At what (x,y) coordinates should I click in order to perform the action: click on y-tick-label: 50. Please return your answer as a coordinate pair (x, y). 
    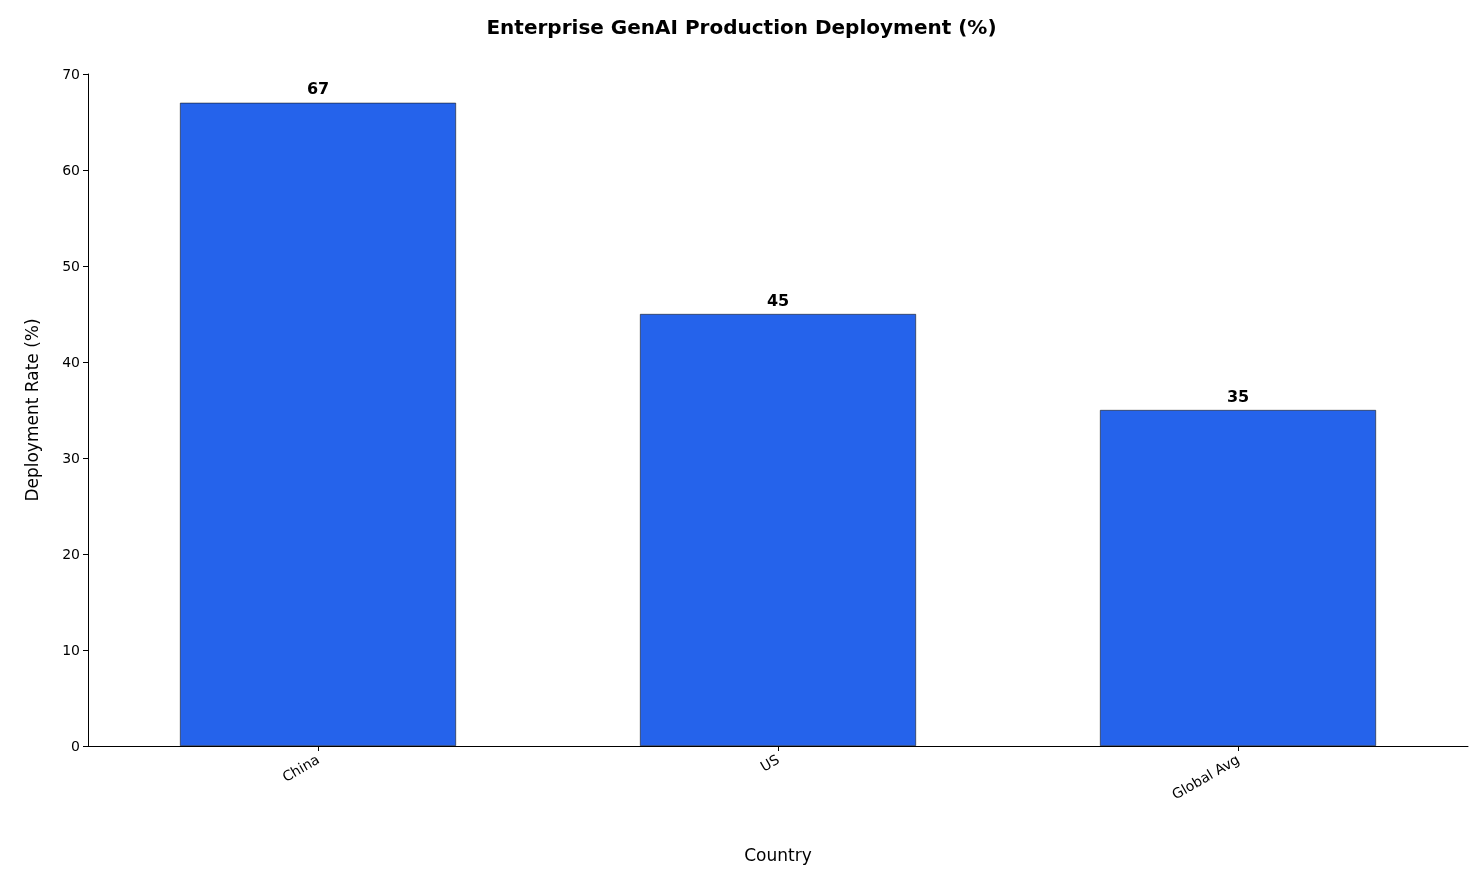
    Looking at the image, I should click on (71, 266).